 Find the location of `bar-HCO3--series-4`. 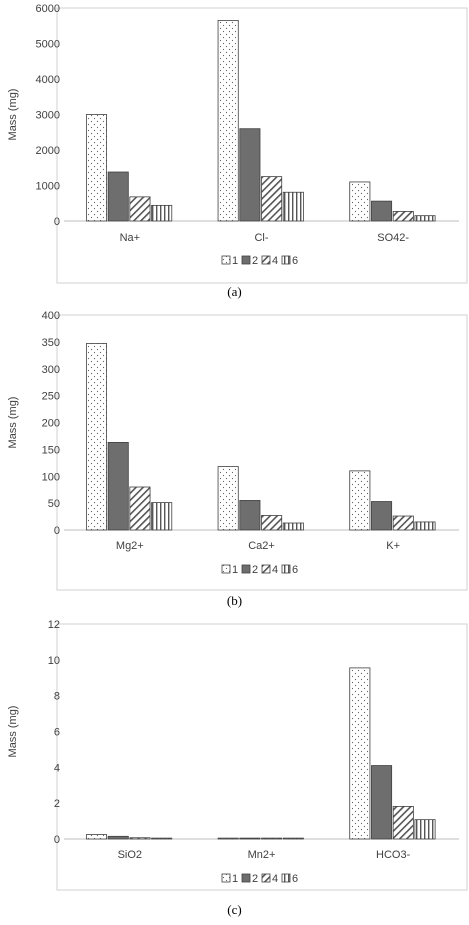

bar-HCO3--series-4 is located at coordinates (403, 822).